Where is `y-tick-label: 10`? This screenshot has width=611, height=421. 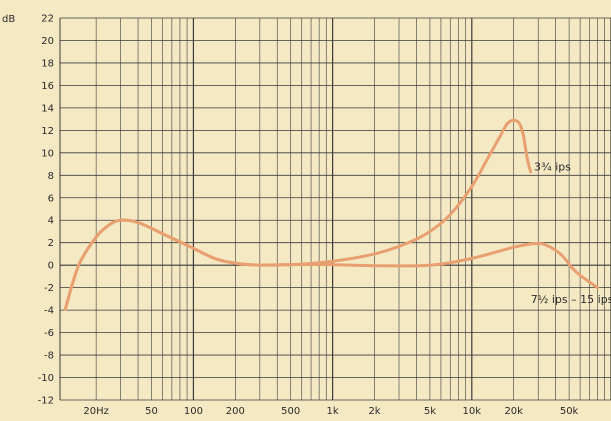
y-tick-label: 10 is located at coordinates (47, 153).